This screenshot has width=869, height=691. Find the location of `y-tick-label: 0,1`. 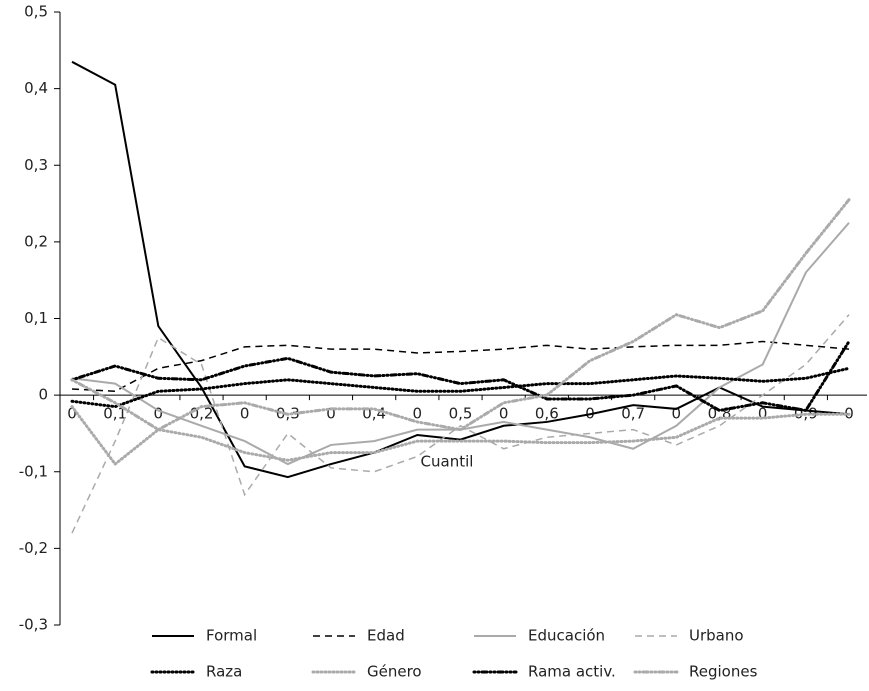

y-tick-label: 0,1 is located at coordinates (36, 318).